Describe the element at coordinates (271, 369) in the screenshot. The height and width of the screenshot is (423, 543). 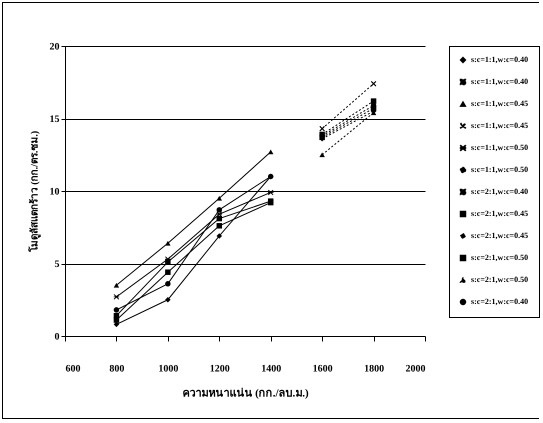
I see `x-tick-label: 1400` at that location.